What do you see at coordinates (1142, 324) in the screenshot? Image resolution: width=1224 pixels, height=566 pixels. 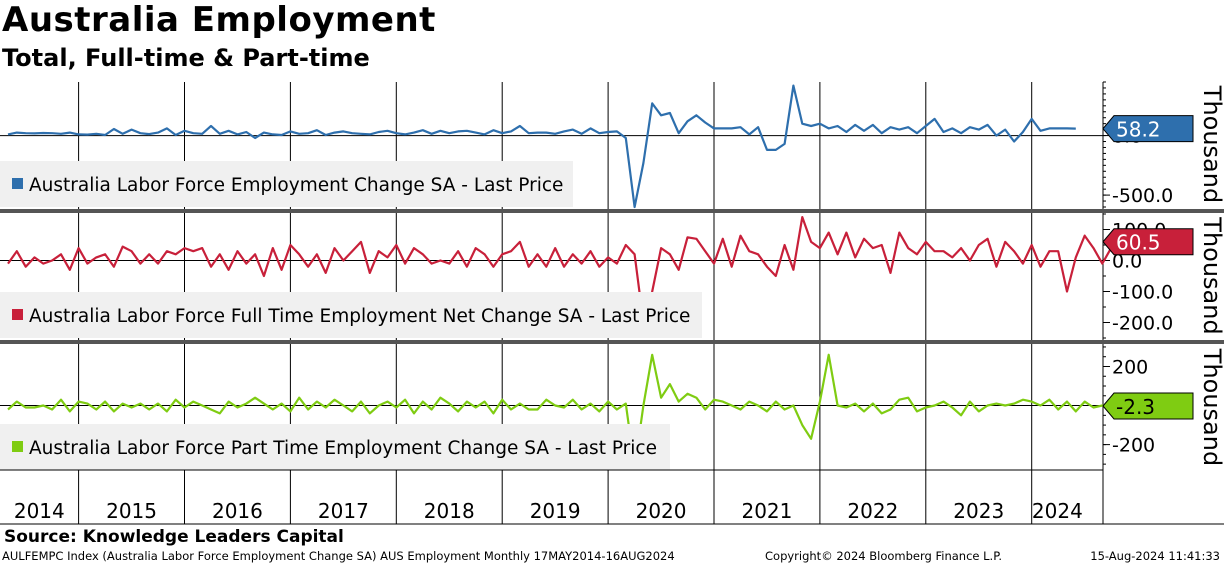 I see `y-tick-label: -200.0` at bounding box center [1142, 324].